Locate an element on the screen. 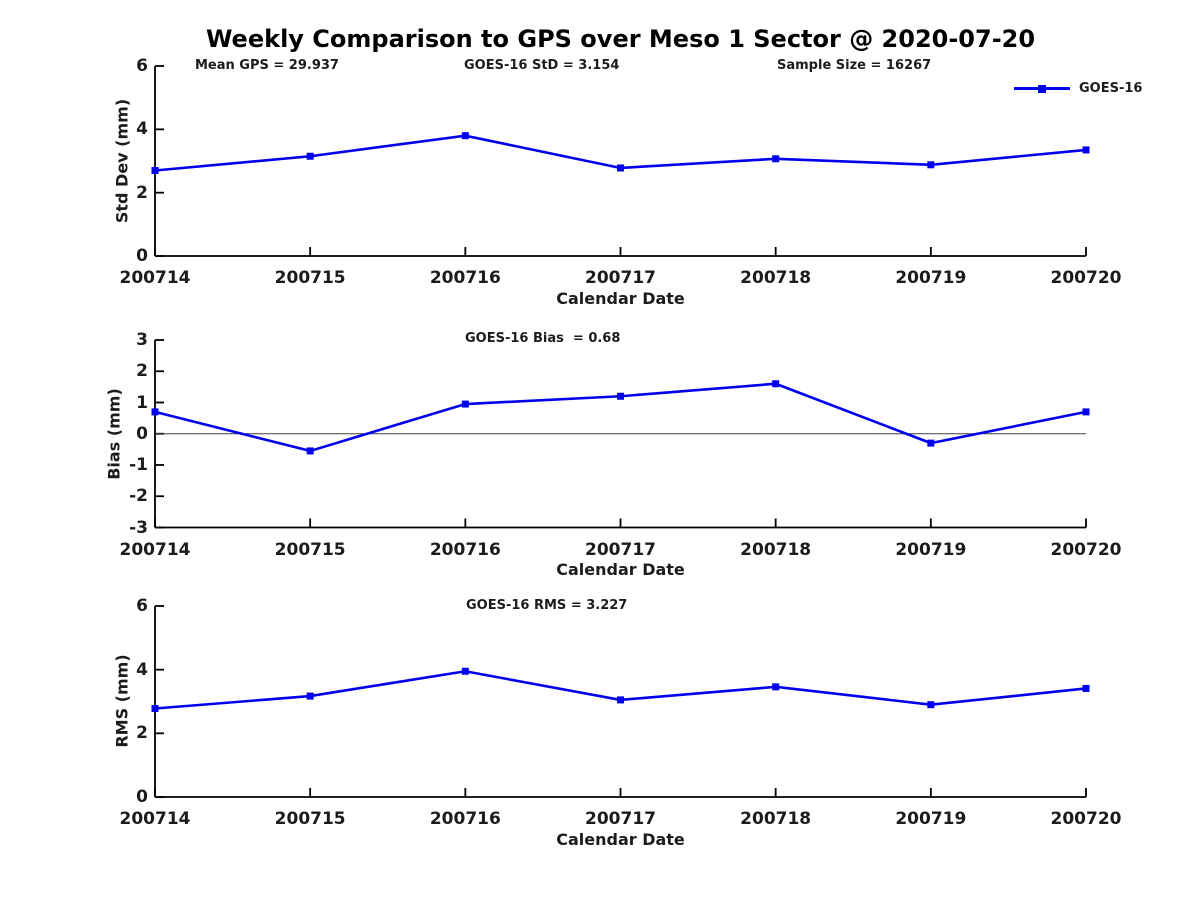 This screenshot has width=1200, height=900. annotation-goes16-rms: GOES-16 RMS = 3.227 is located at coordinates (547, 605).